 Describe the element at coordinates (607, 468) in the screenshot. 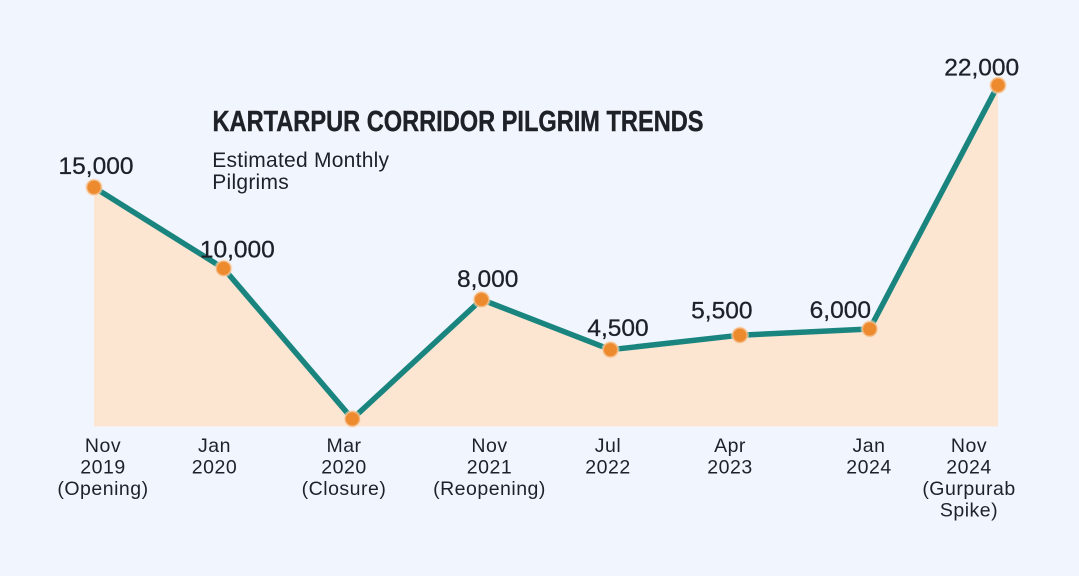

I see `svg-text: 2022` at that location.